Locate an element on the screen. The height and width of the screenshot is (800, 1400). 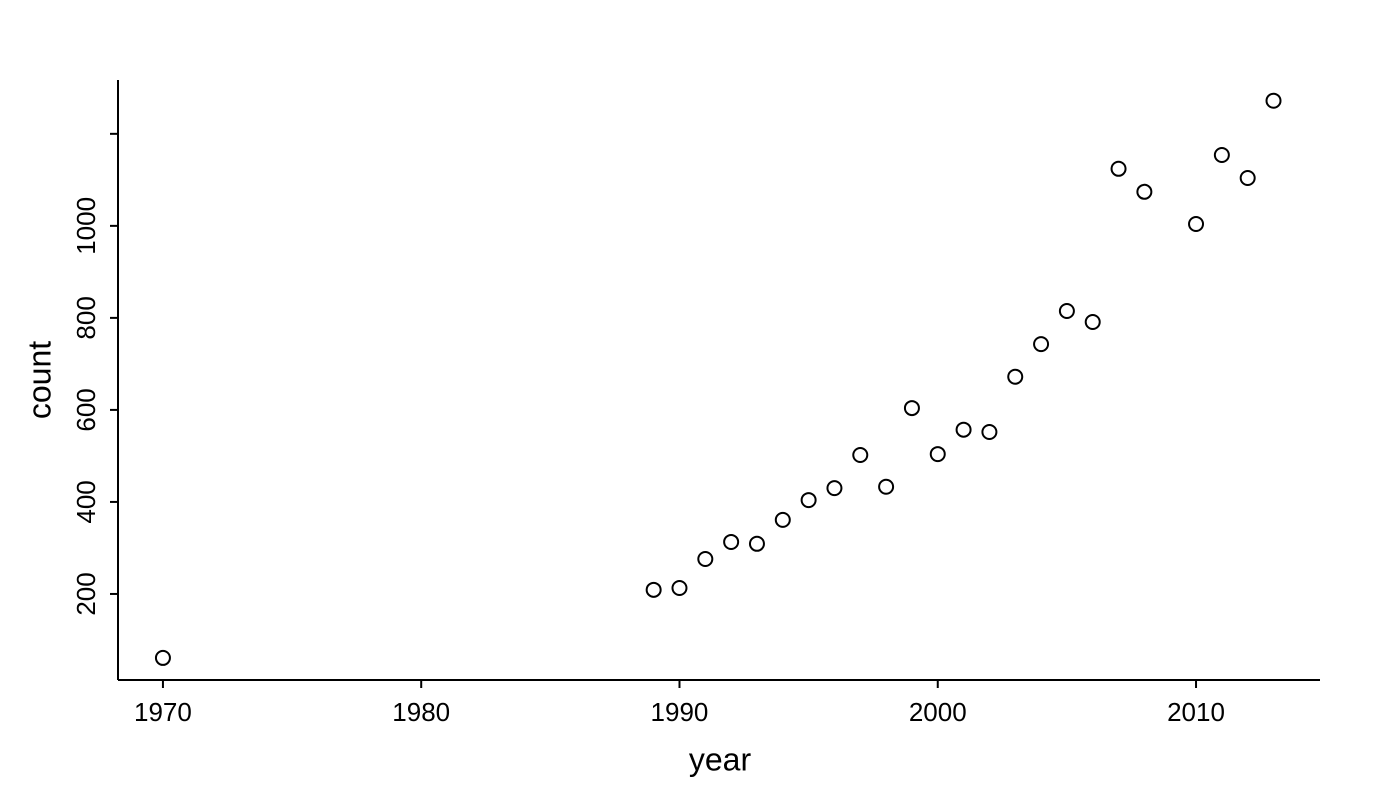
y-tick-label: 600 is located at coordinates (86, 409).